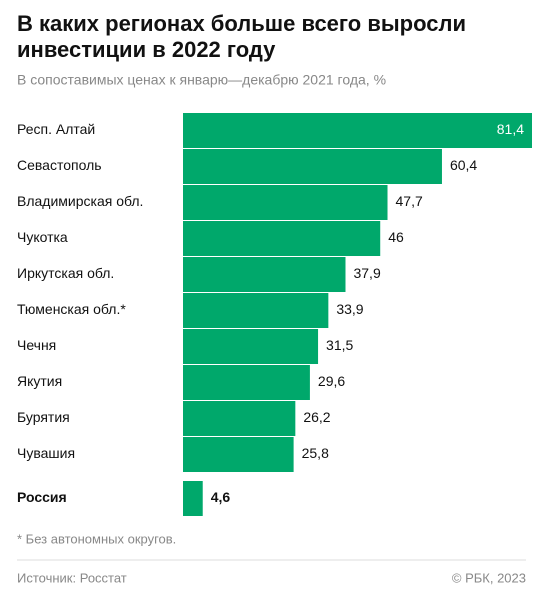 This screenshot has width=543, height=605. I want to click on y-tick-label: Россия, so click(42, 497).